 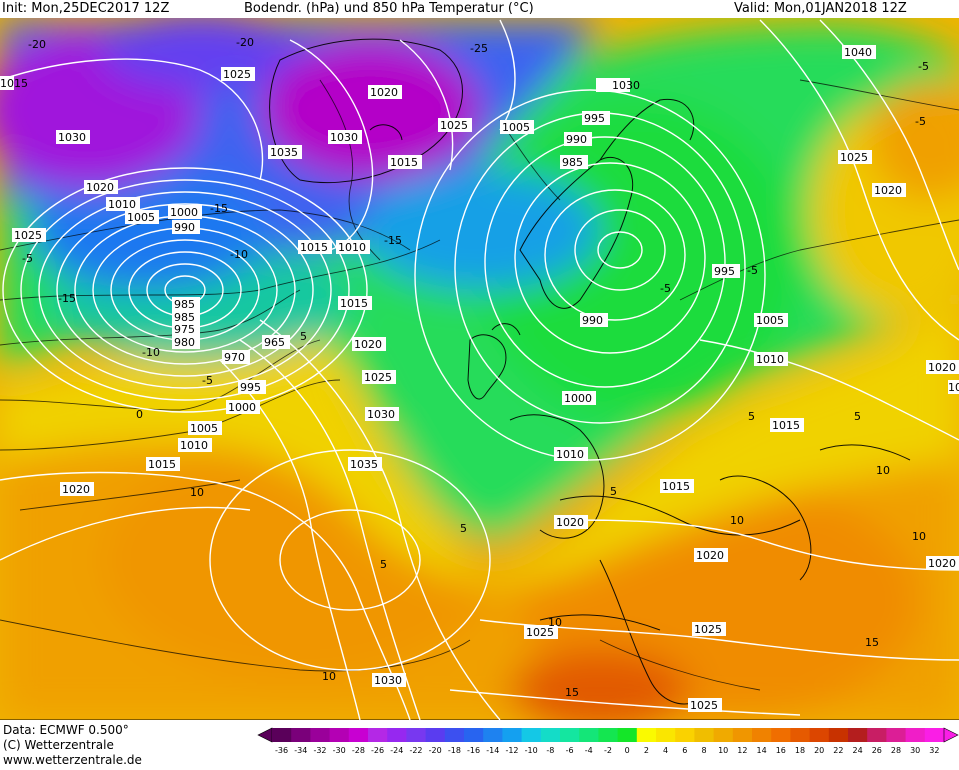 What do you see at coordinates (239, 254) in the screenshot?
I see `temperature-label: -10` at bounding box center [239, 254].